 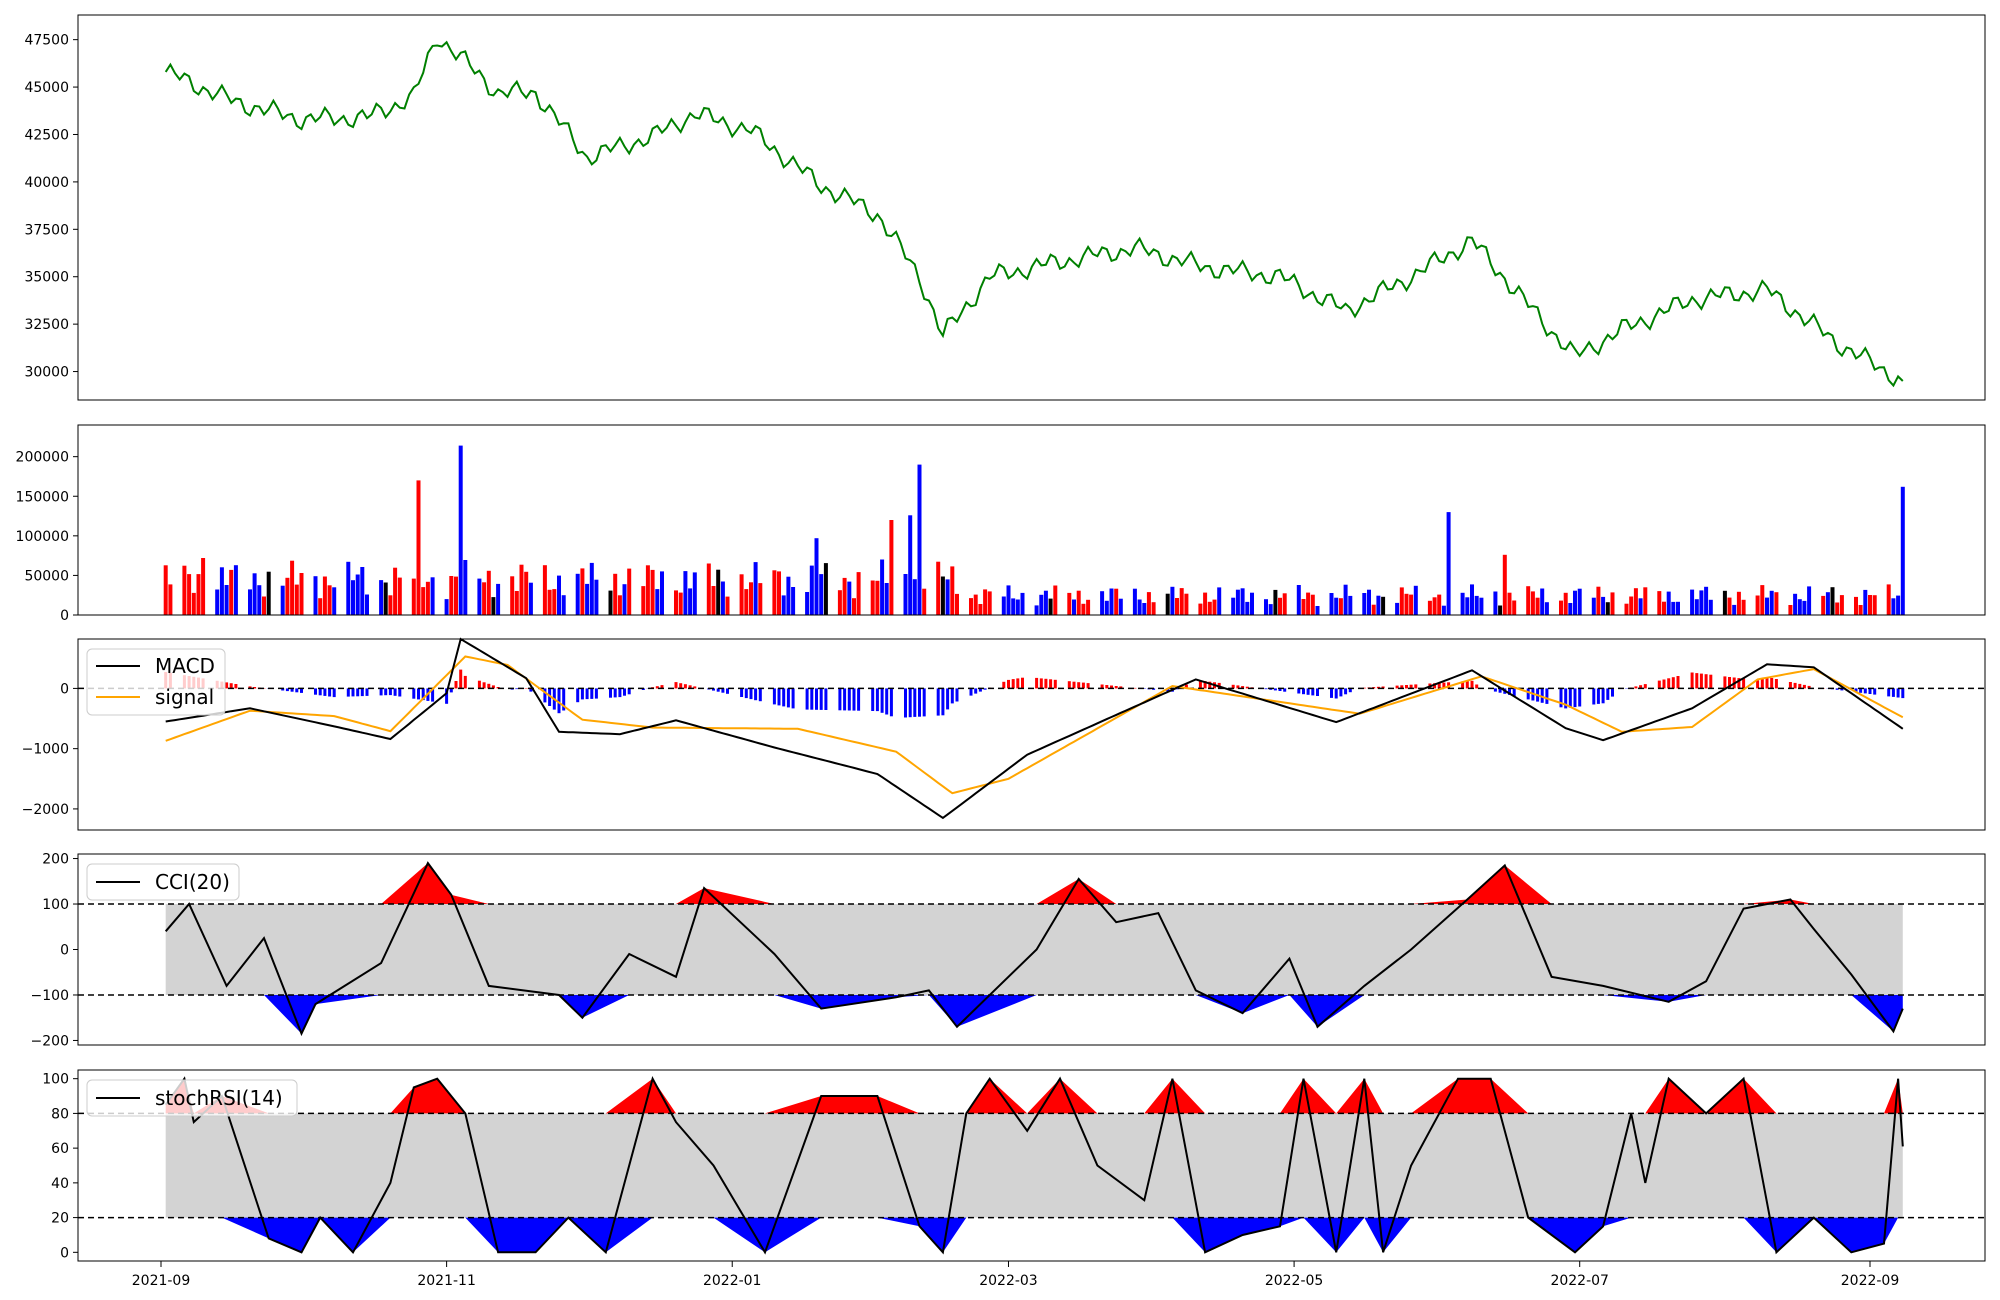 I want to click on y-tick-label: 0, so click(x=64, y=616).